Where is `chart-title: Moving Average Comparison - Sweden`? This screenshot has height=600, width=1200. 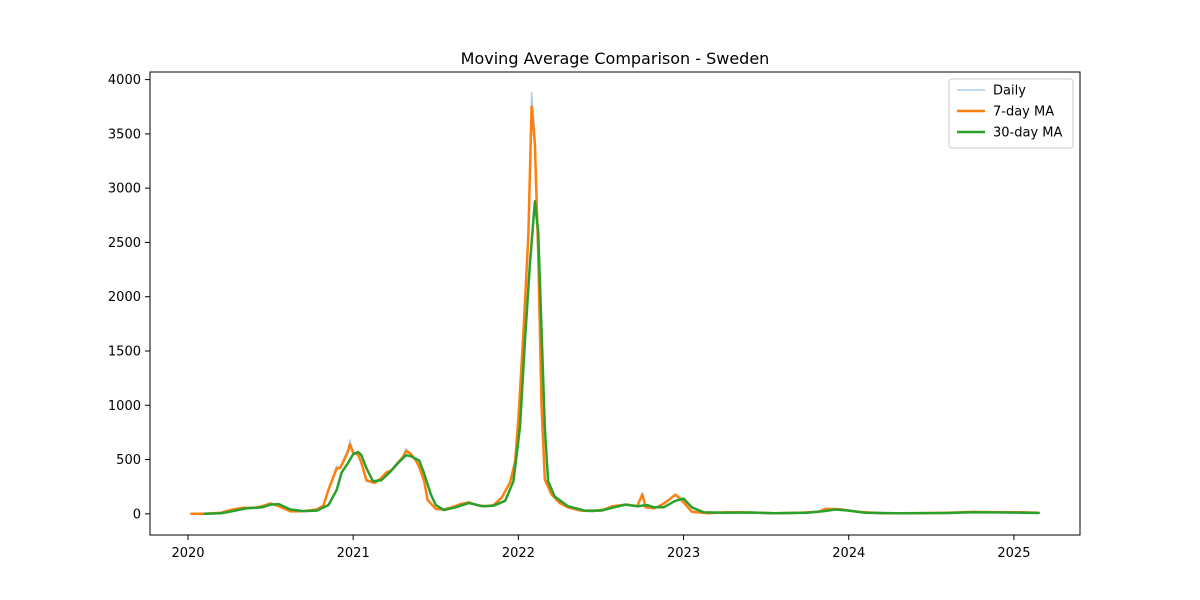 chart-title: Moving Average Comparison - Sweden is located at coordinates (615, 58).